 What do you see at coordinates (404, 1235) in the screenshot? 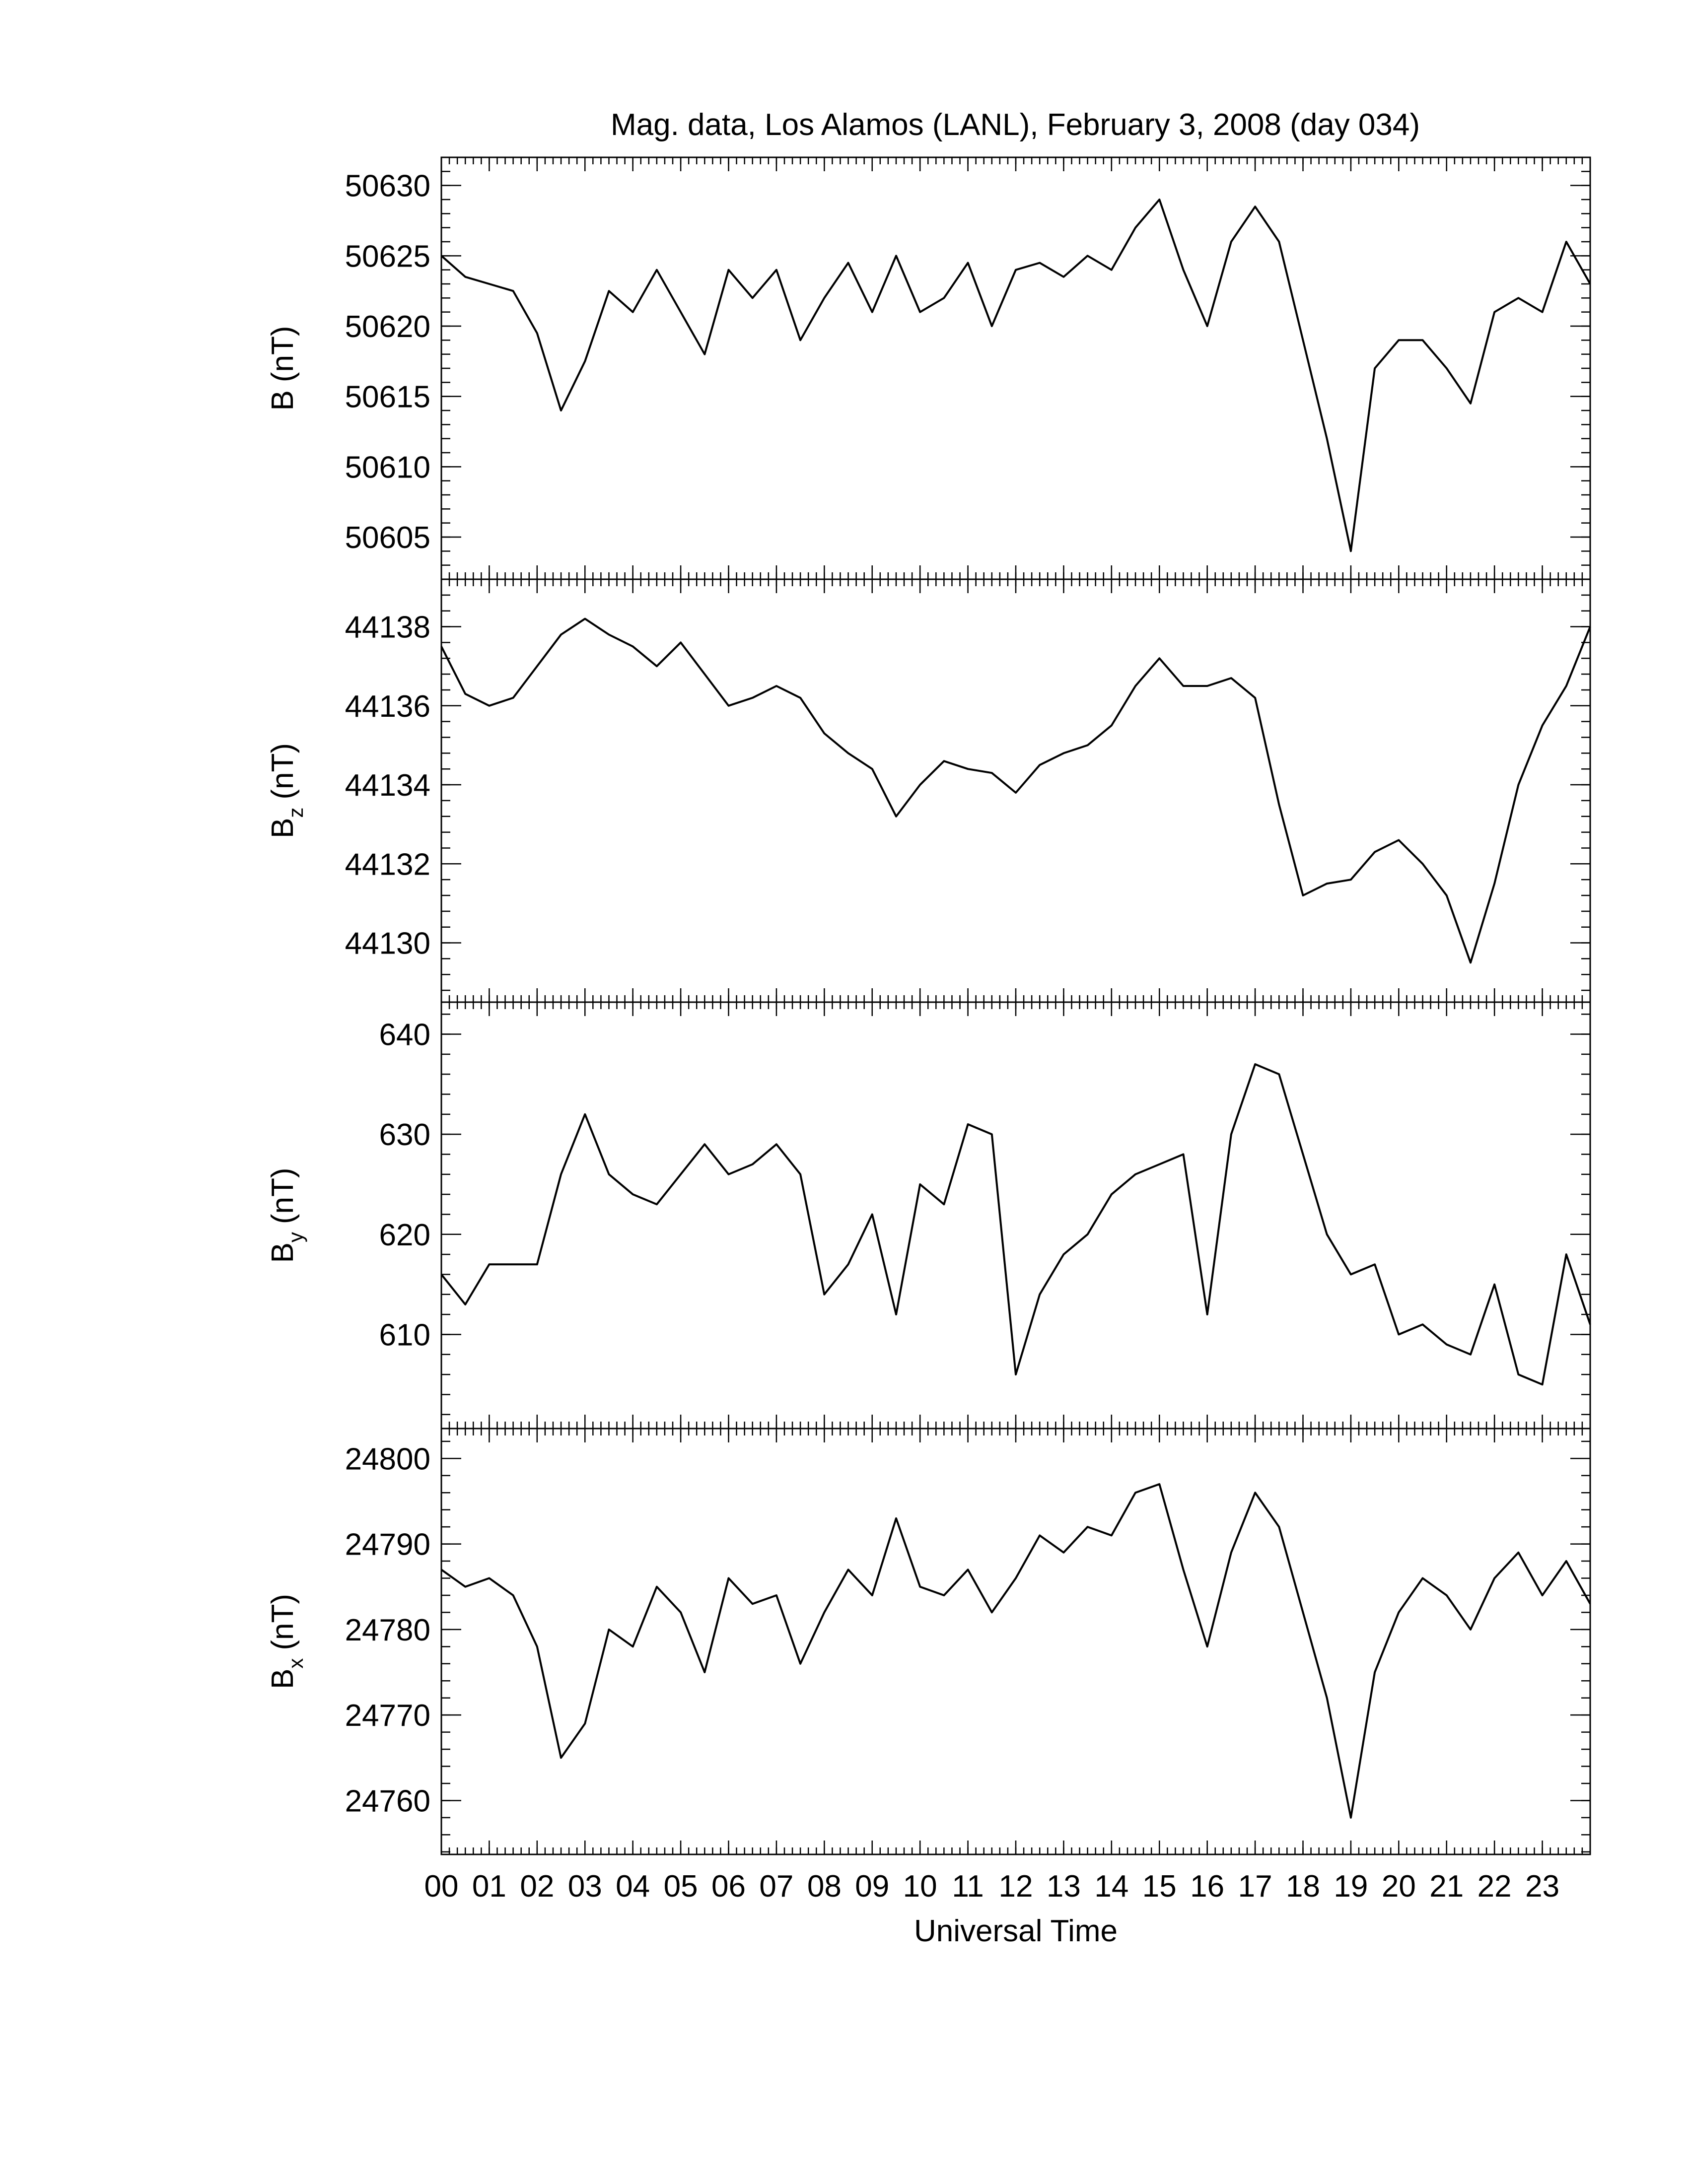
I see `y-tick-label: 620` at bounding box center [404, 1235].